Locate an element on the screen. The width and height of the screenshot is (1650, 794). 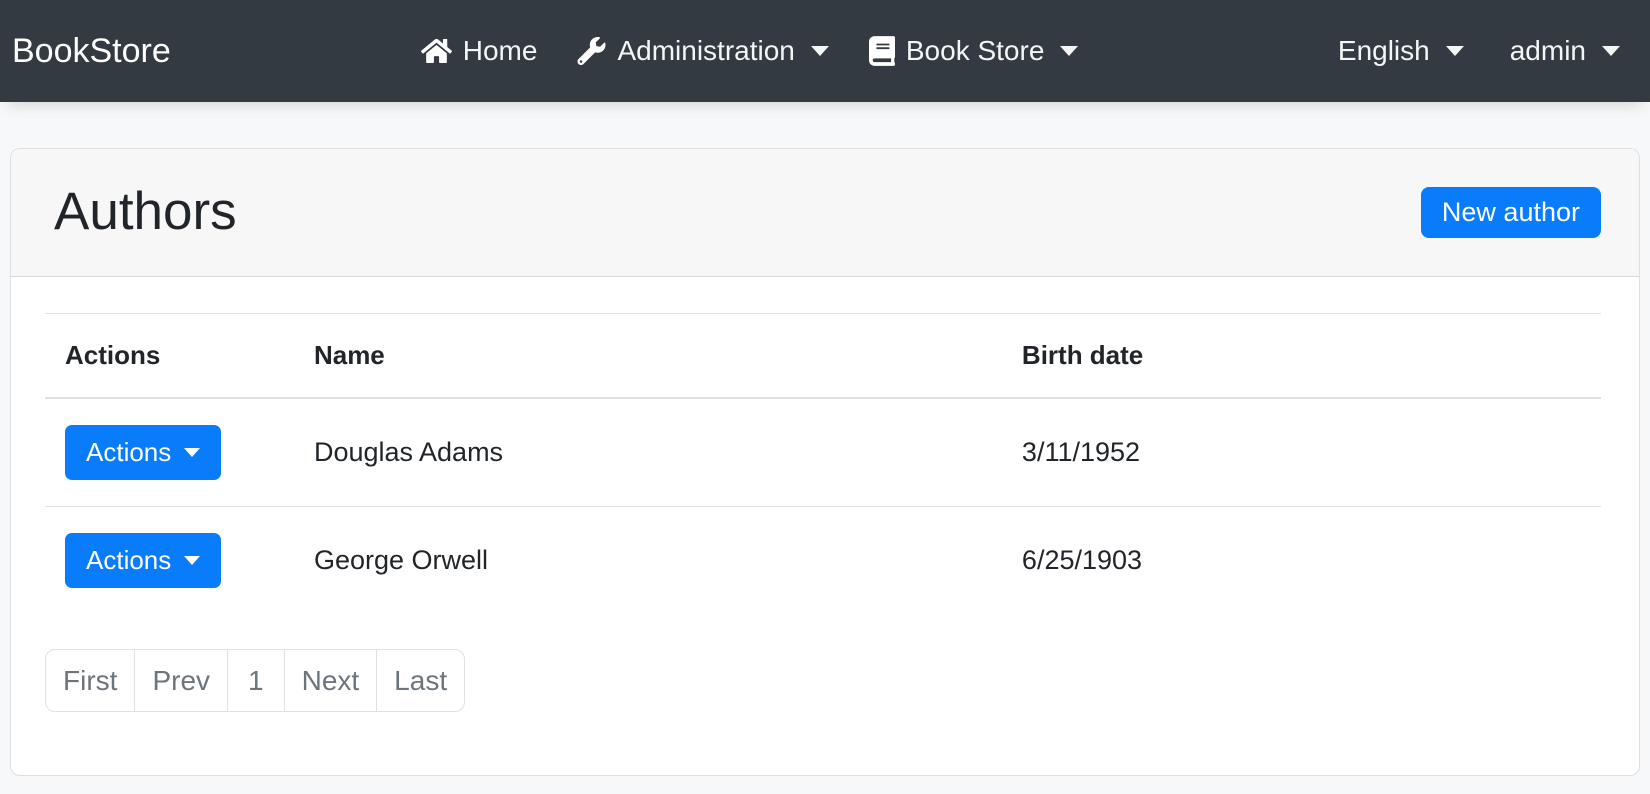
page-title: Authors is located at coordinates (145, 212).